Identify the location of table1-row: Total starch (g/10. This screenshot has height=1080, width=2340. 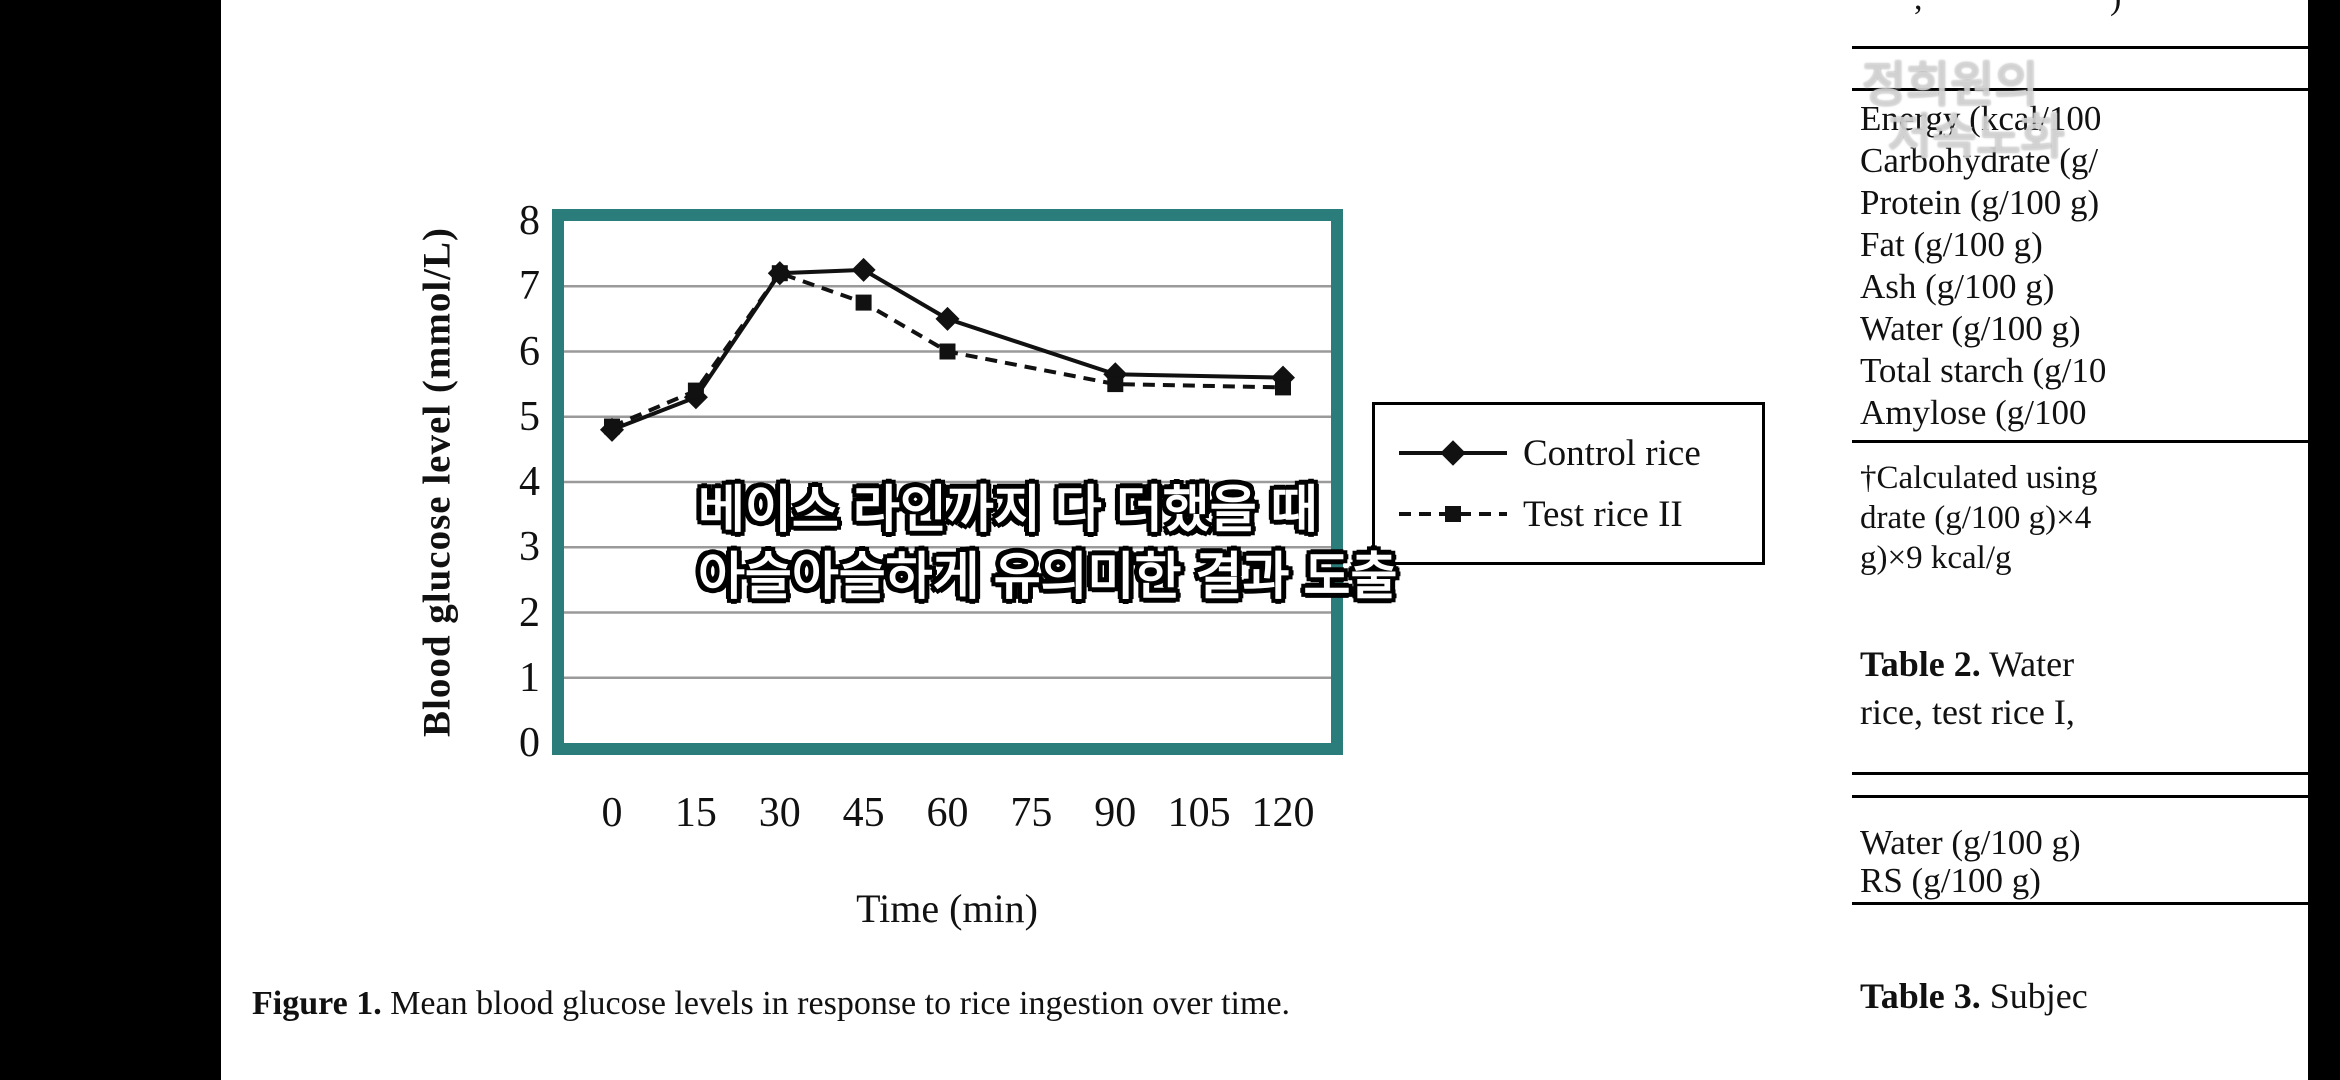
(1983, 370).